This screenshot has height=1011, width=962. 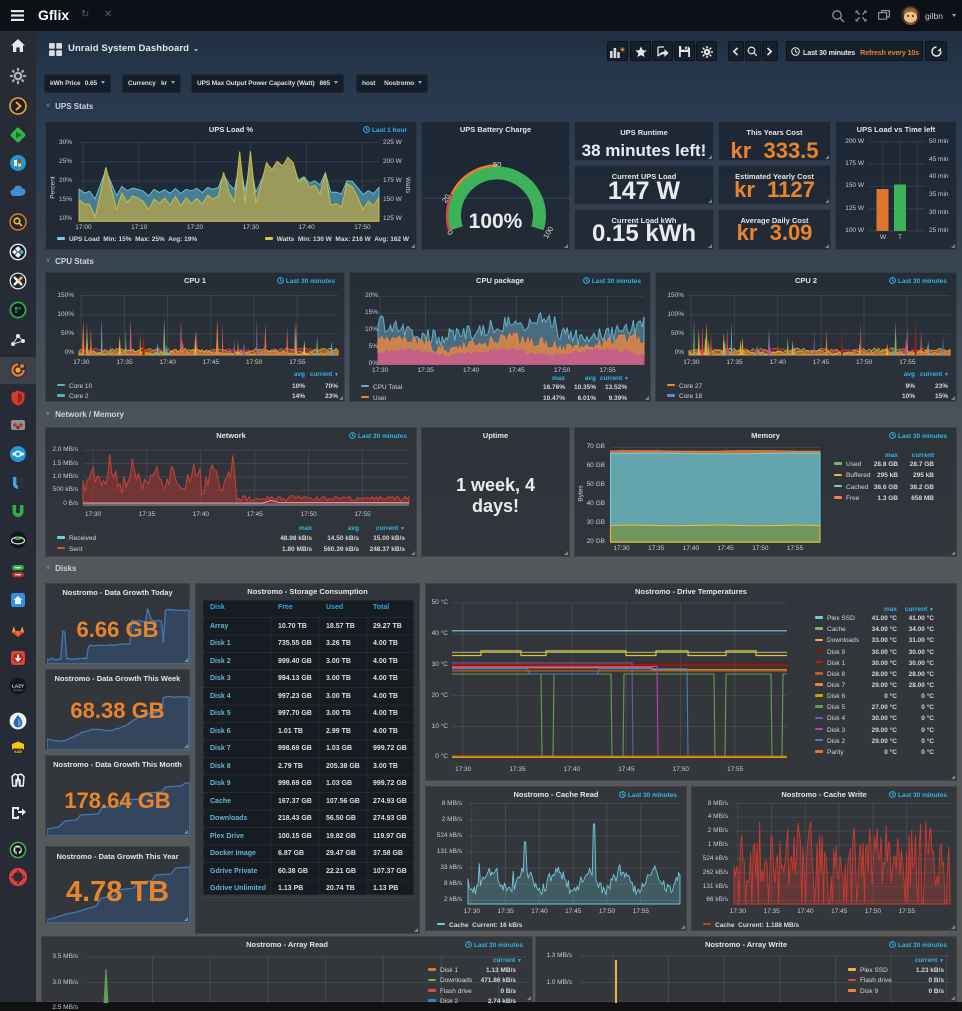 I want to click on svg-text: sab, so click(x=18, y=752).